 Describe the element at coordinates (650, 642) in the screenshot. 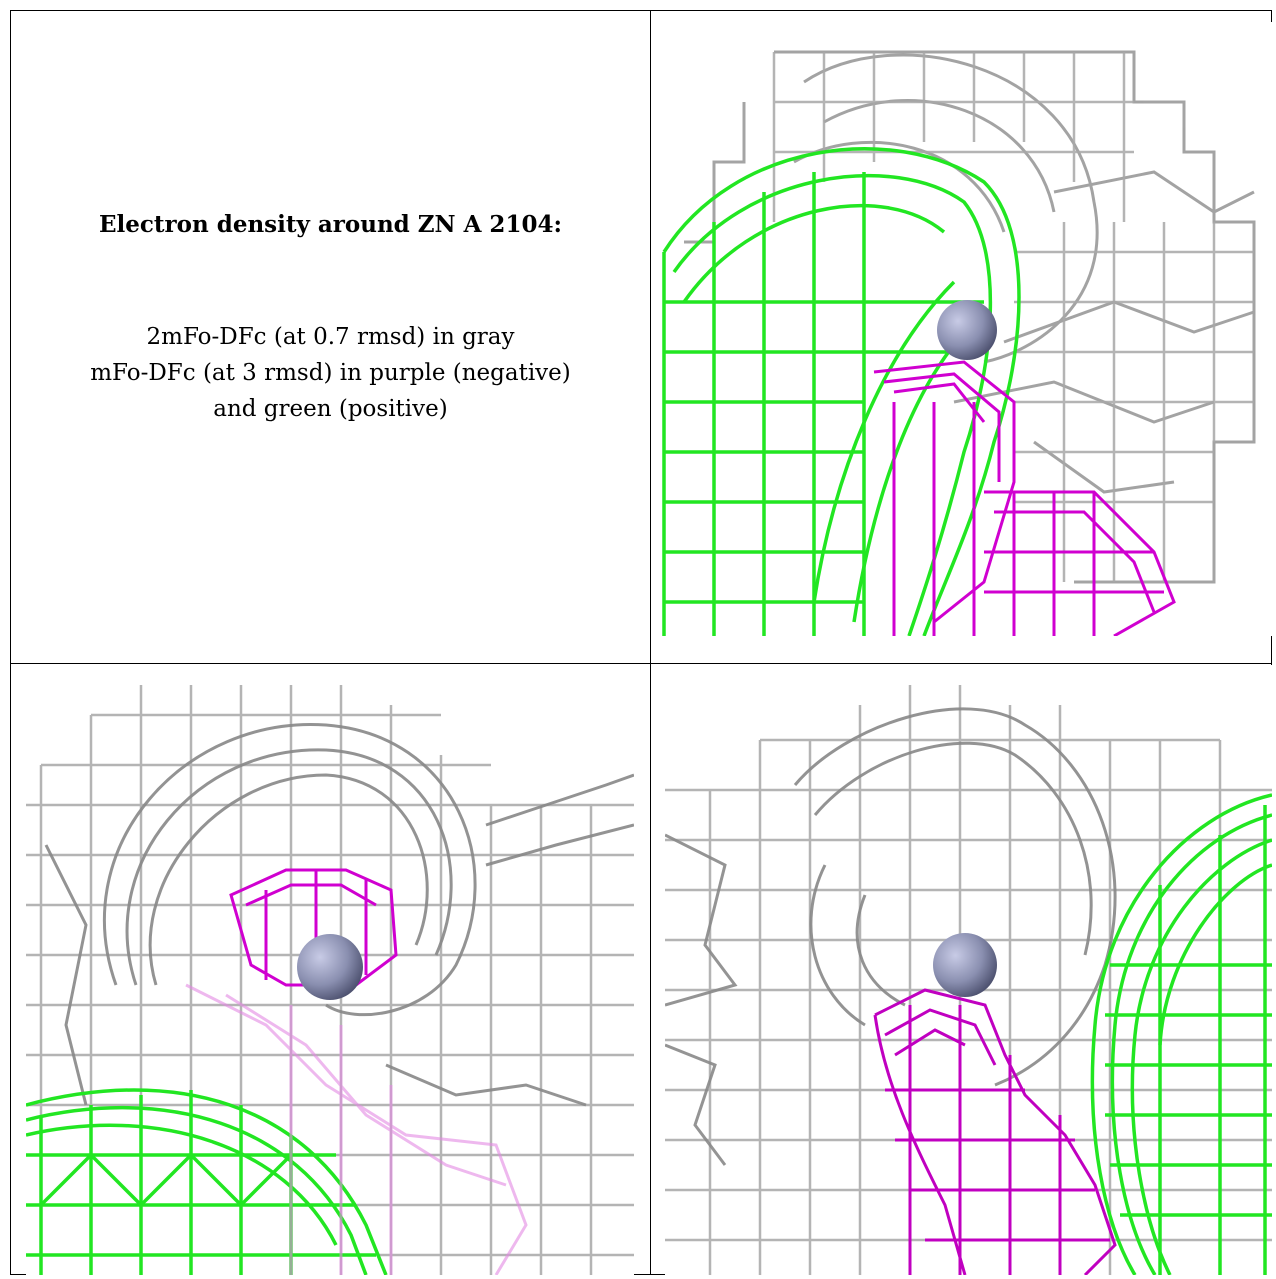

I see `table-divider-vertical` at that location.